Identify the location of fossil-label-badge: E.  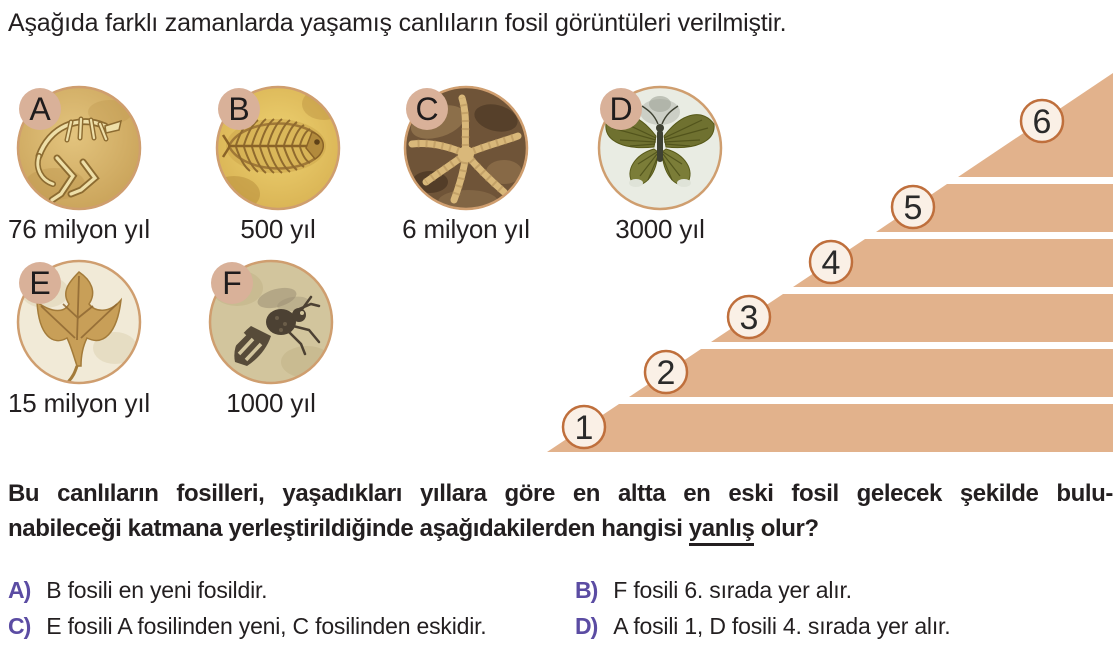
(40, 283).